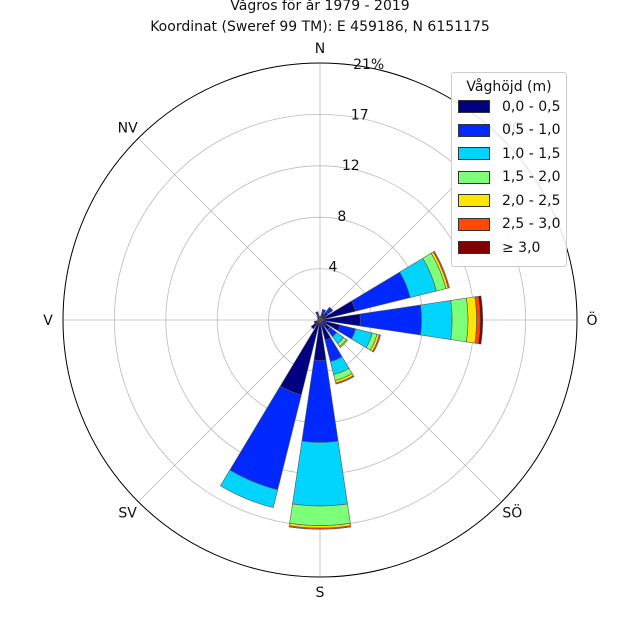  What do you see at coordinates (531, 130) in the screenshot?
I see `legend-label: 0,5 - 1,0` at bounding box center [531, 130].